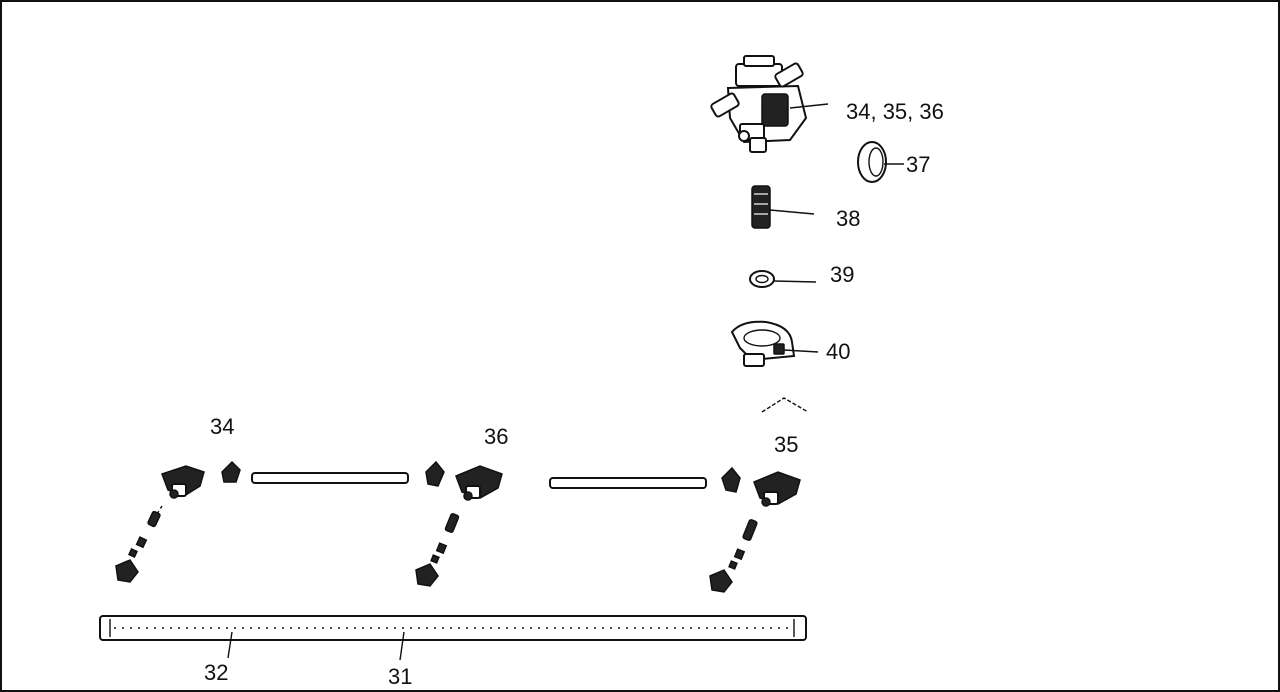 The height and width of the screenshot is (692, 1280). I want to click on up-arrow-icon, so click(785, 405).